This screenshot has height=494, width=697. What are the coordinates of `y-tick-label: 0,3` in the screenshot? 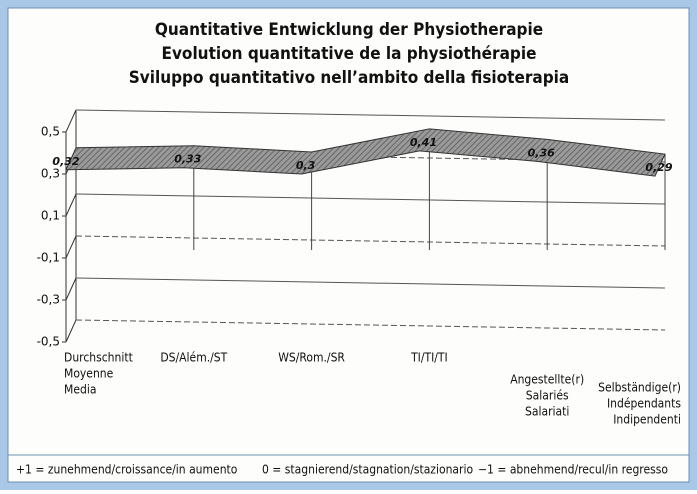 It's located at (50, 174).